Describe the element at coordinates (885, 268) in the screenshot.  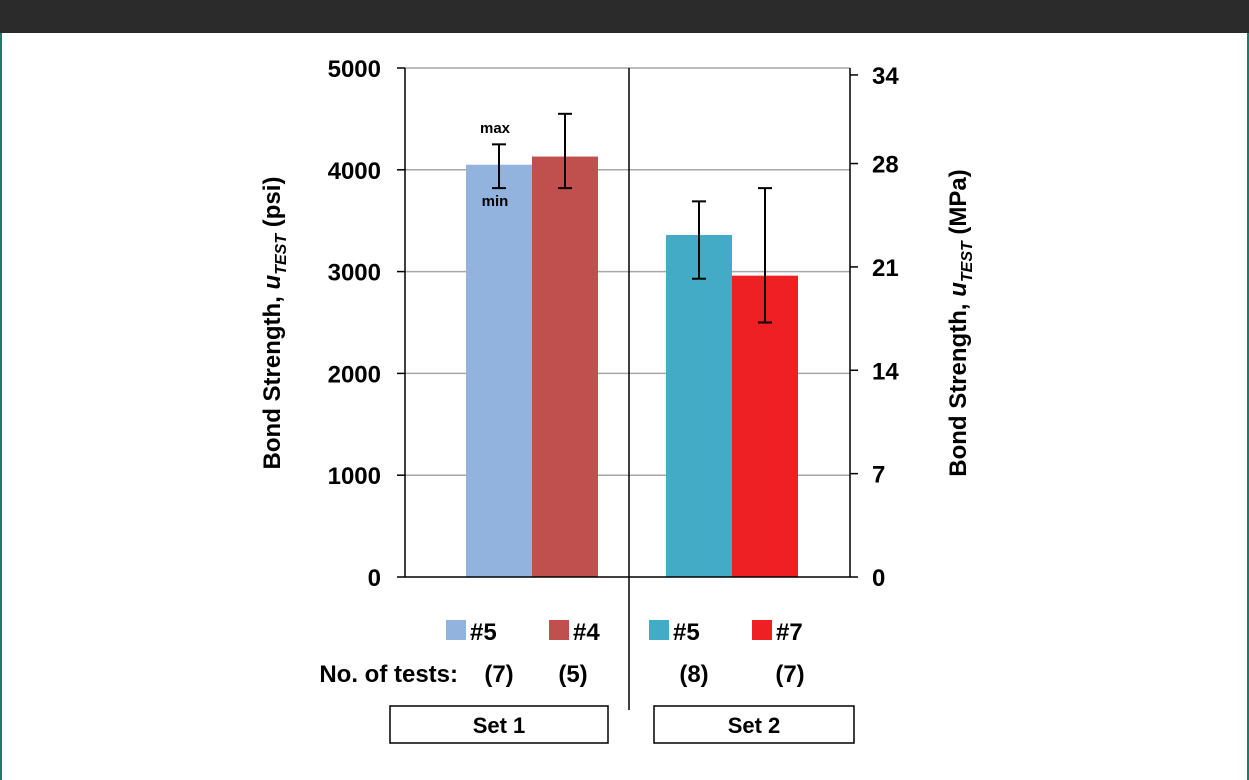
I see `right-tick-label: 21` at that location.